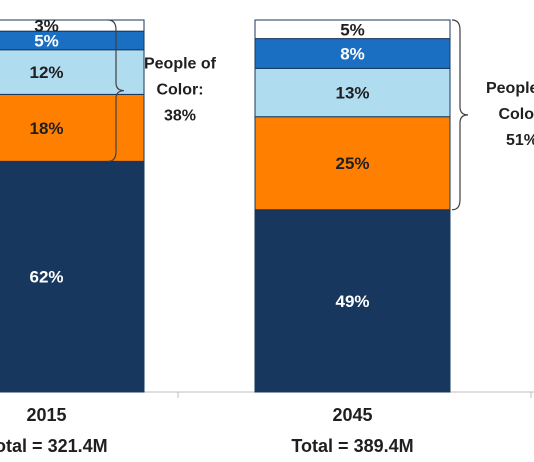 This screenshot has height=462, width=534. Describe the element at coordinates (54, 446) in the screenshot. I see `category-total-label: Total = 321.4M` at that location.